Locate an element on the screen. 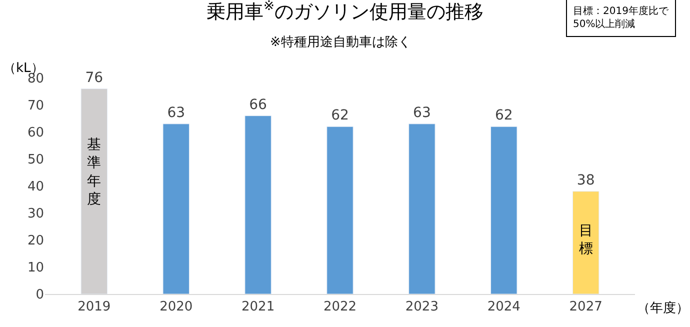 The height and width of the screenshot is (327, 690). x-tick-label: 2023 is located at coordinates (421, 307).